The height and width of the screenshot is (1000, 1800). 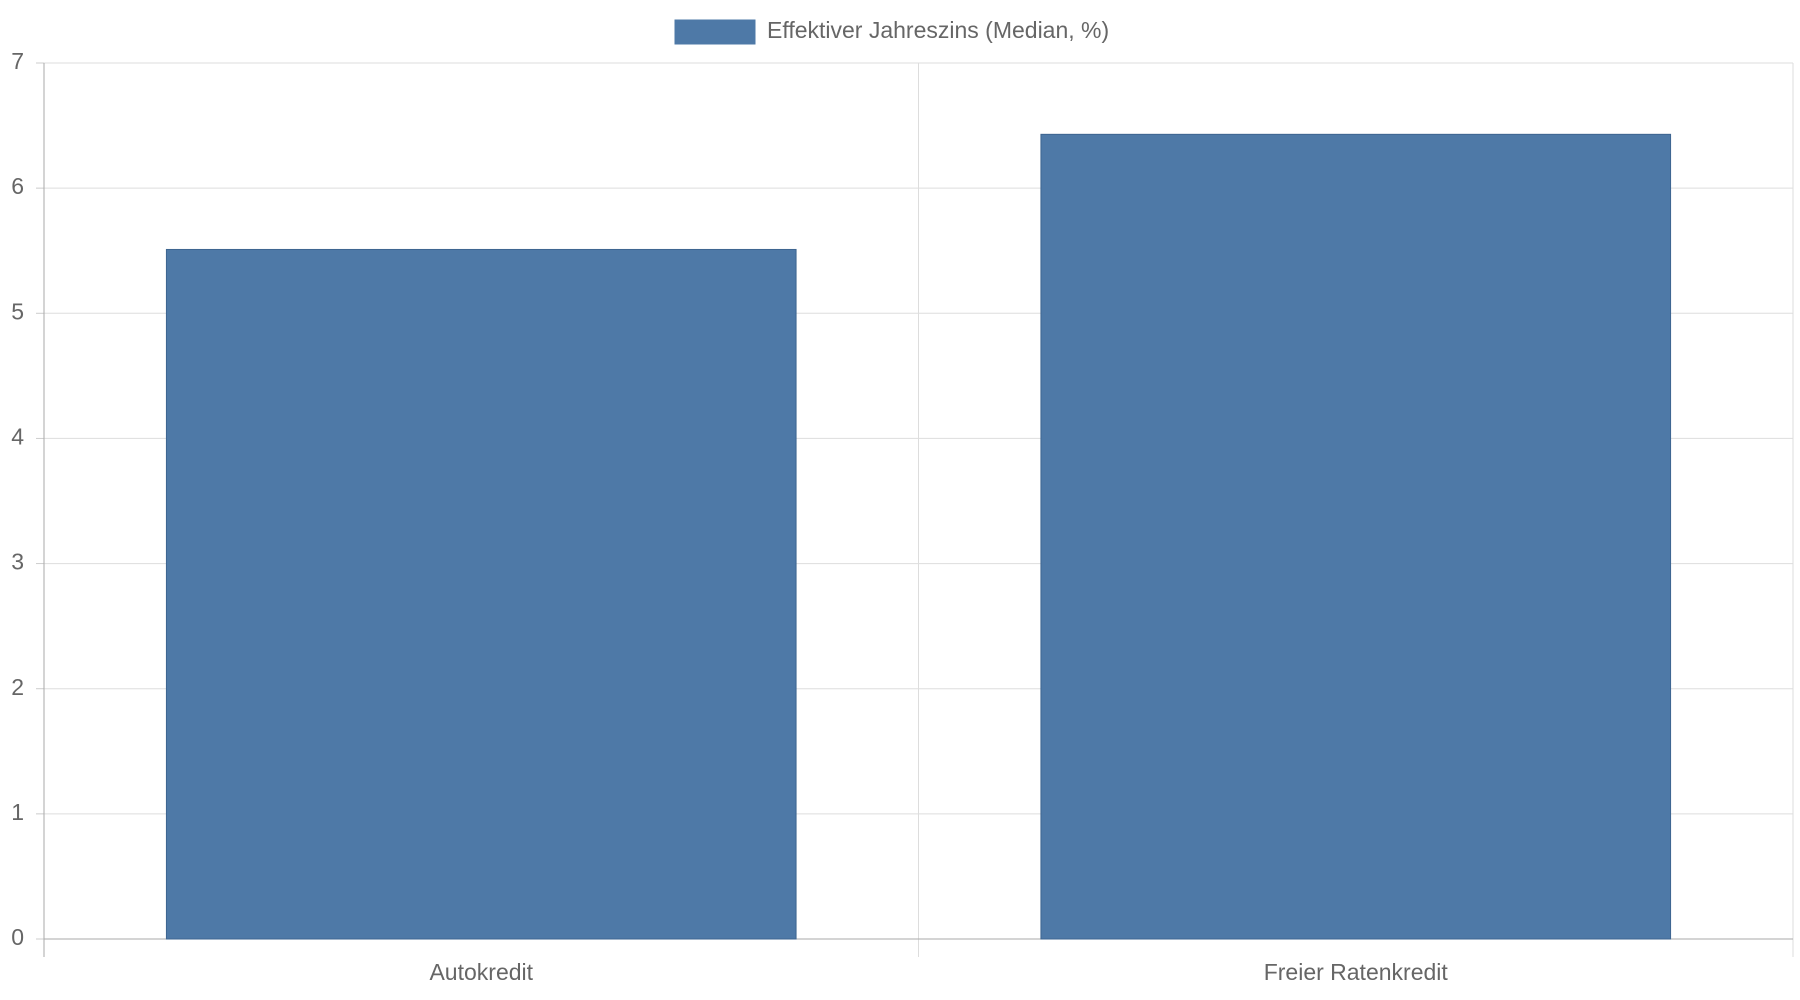 What do you see at coordinates (17, 937) in the screenshot?
I see `y-tick-label: 0` at bounding box center [17, 937].